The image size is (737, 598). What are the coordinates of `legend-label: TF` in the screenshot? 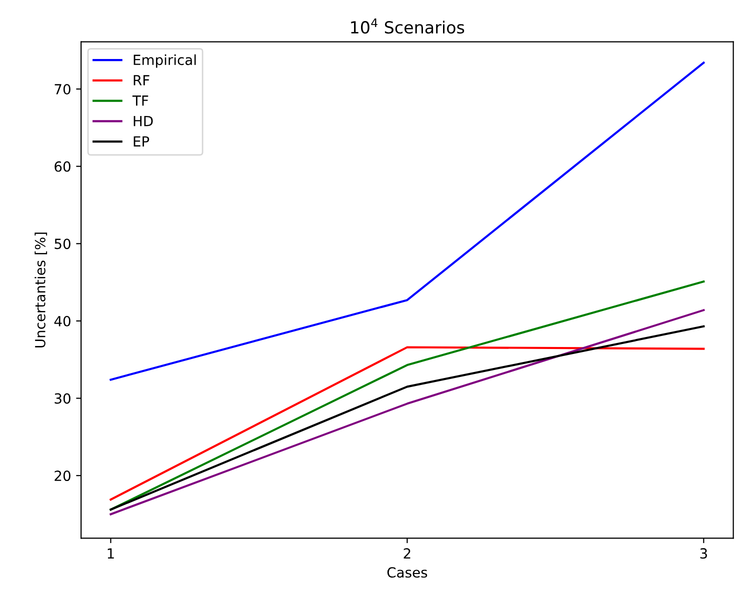 It's located at (140, 101).